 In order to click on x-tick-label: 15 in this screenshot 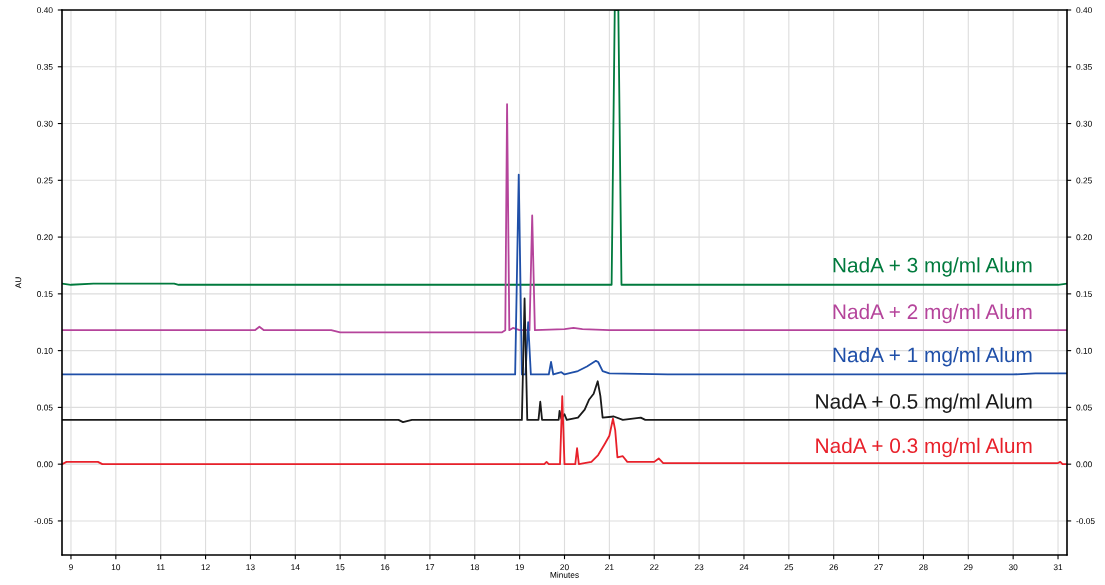, I will do `click(340, 567)`.